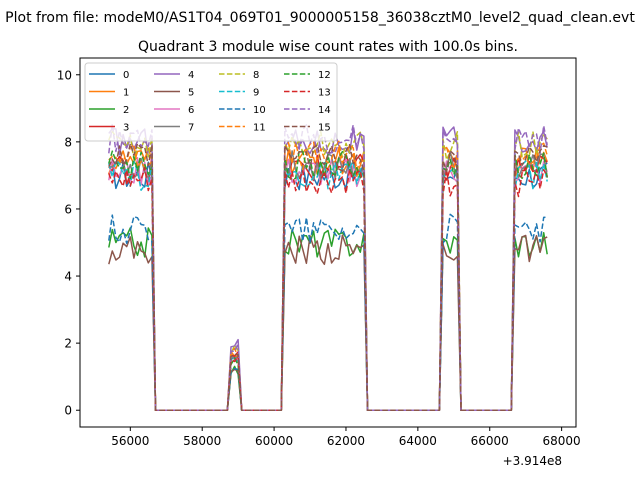  Describe the element at coordinates (256, 75) in the screenshot. I see `legend-label-8: 8` at that location.